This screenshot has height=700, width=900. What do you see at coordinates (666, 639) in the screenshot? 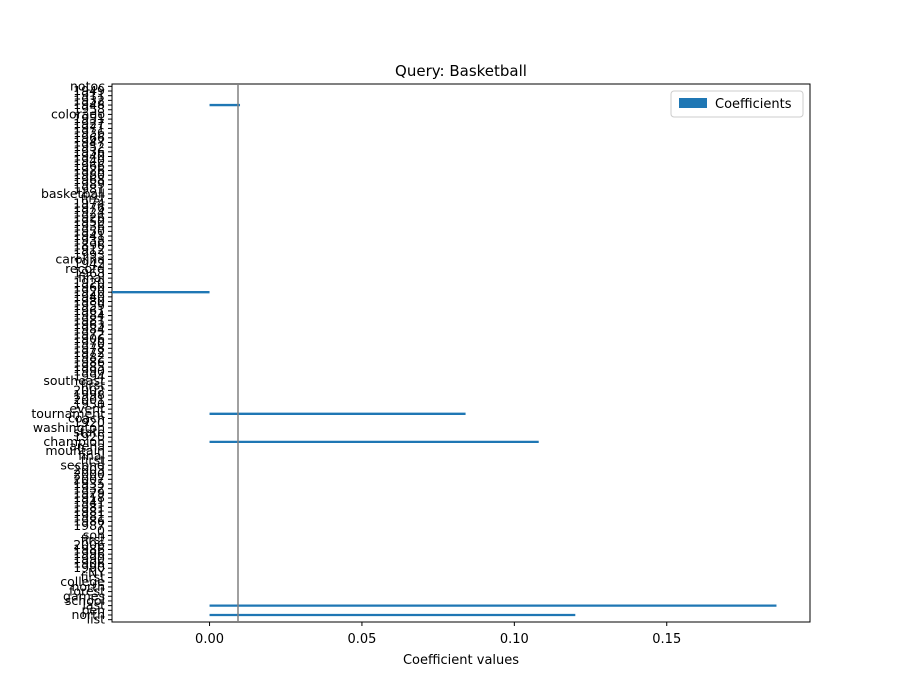
I see `x-tick-label: 0.15` at bounding box center [666, 639].